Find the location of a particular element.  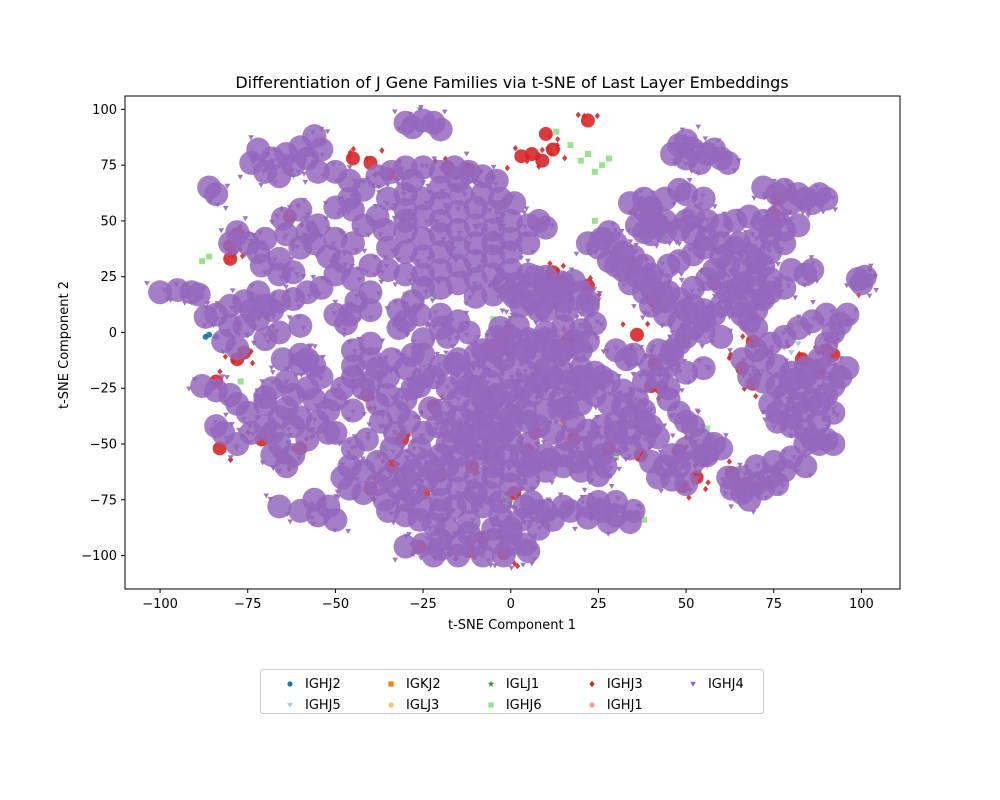

x-axis-label: t-SNE Component 1 is located at coordinates (512, 625).